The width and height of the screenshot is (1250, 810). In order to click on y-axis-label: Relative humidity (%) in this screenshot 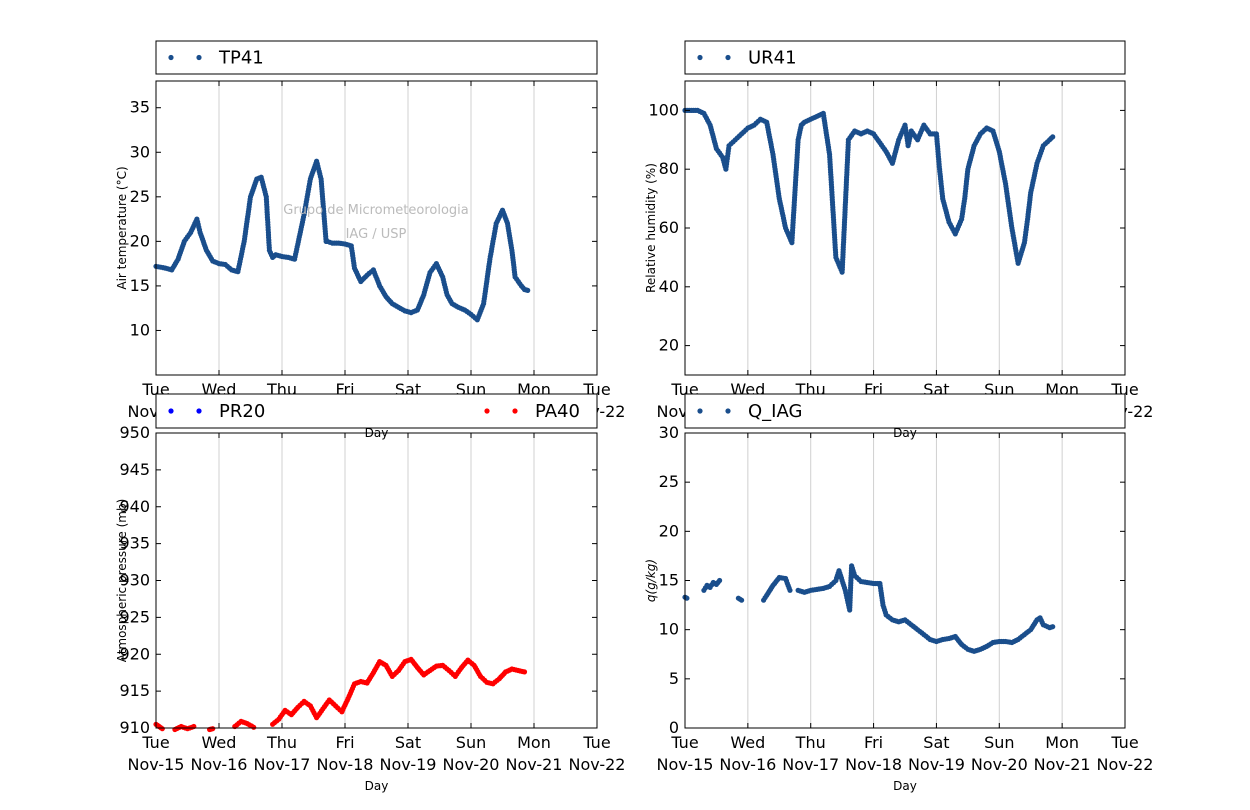, I will do `click(651, 228)`.